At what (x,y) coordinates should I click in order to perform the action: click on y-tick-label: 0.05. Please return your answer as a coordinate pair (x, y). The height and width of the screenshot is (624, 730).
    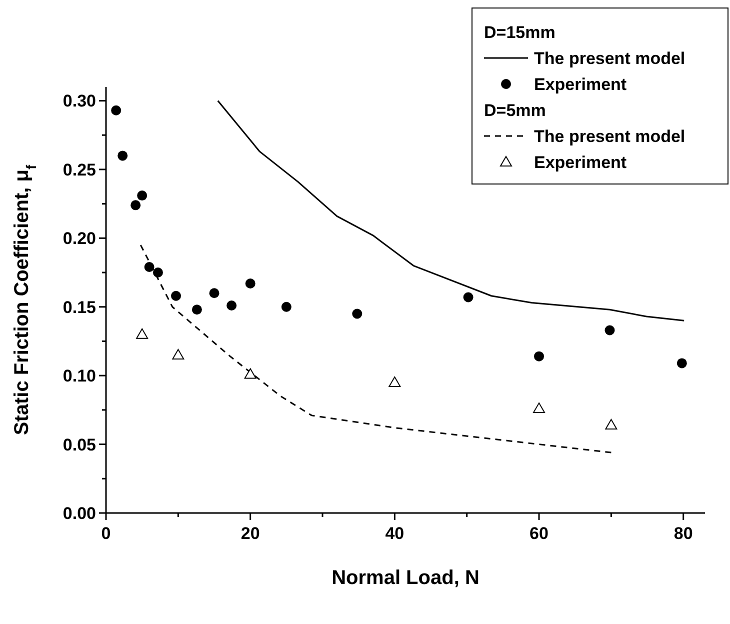
    Looking at the image, I should click on (79, 444).